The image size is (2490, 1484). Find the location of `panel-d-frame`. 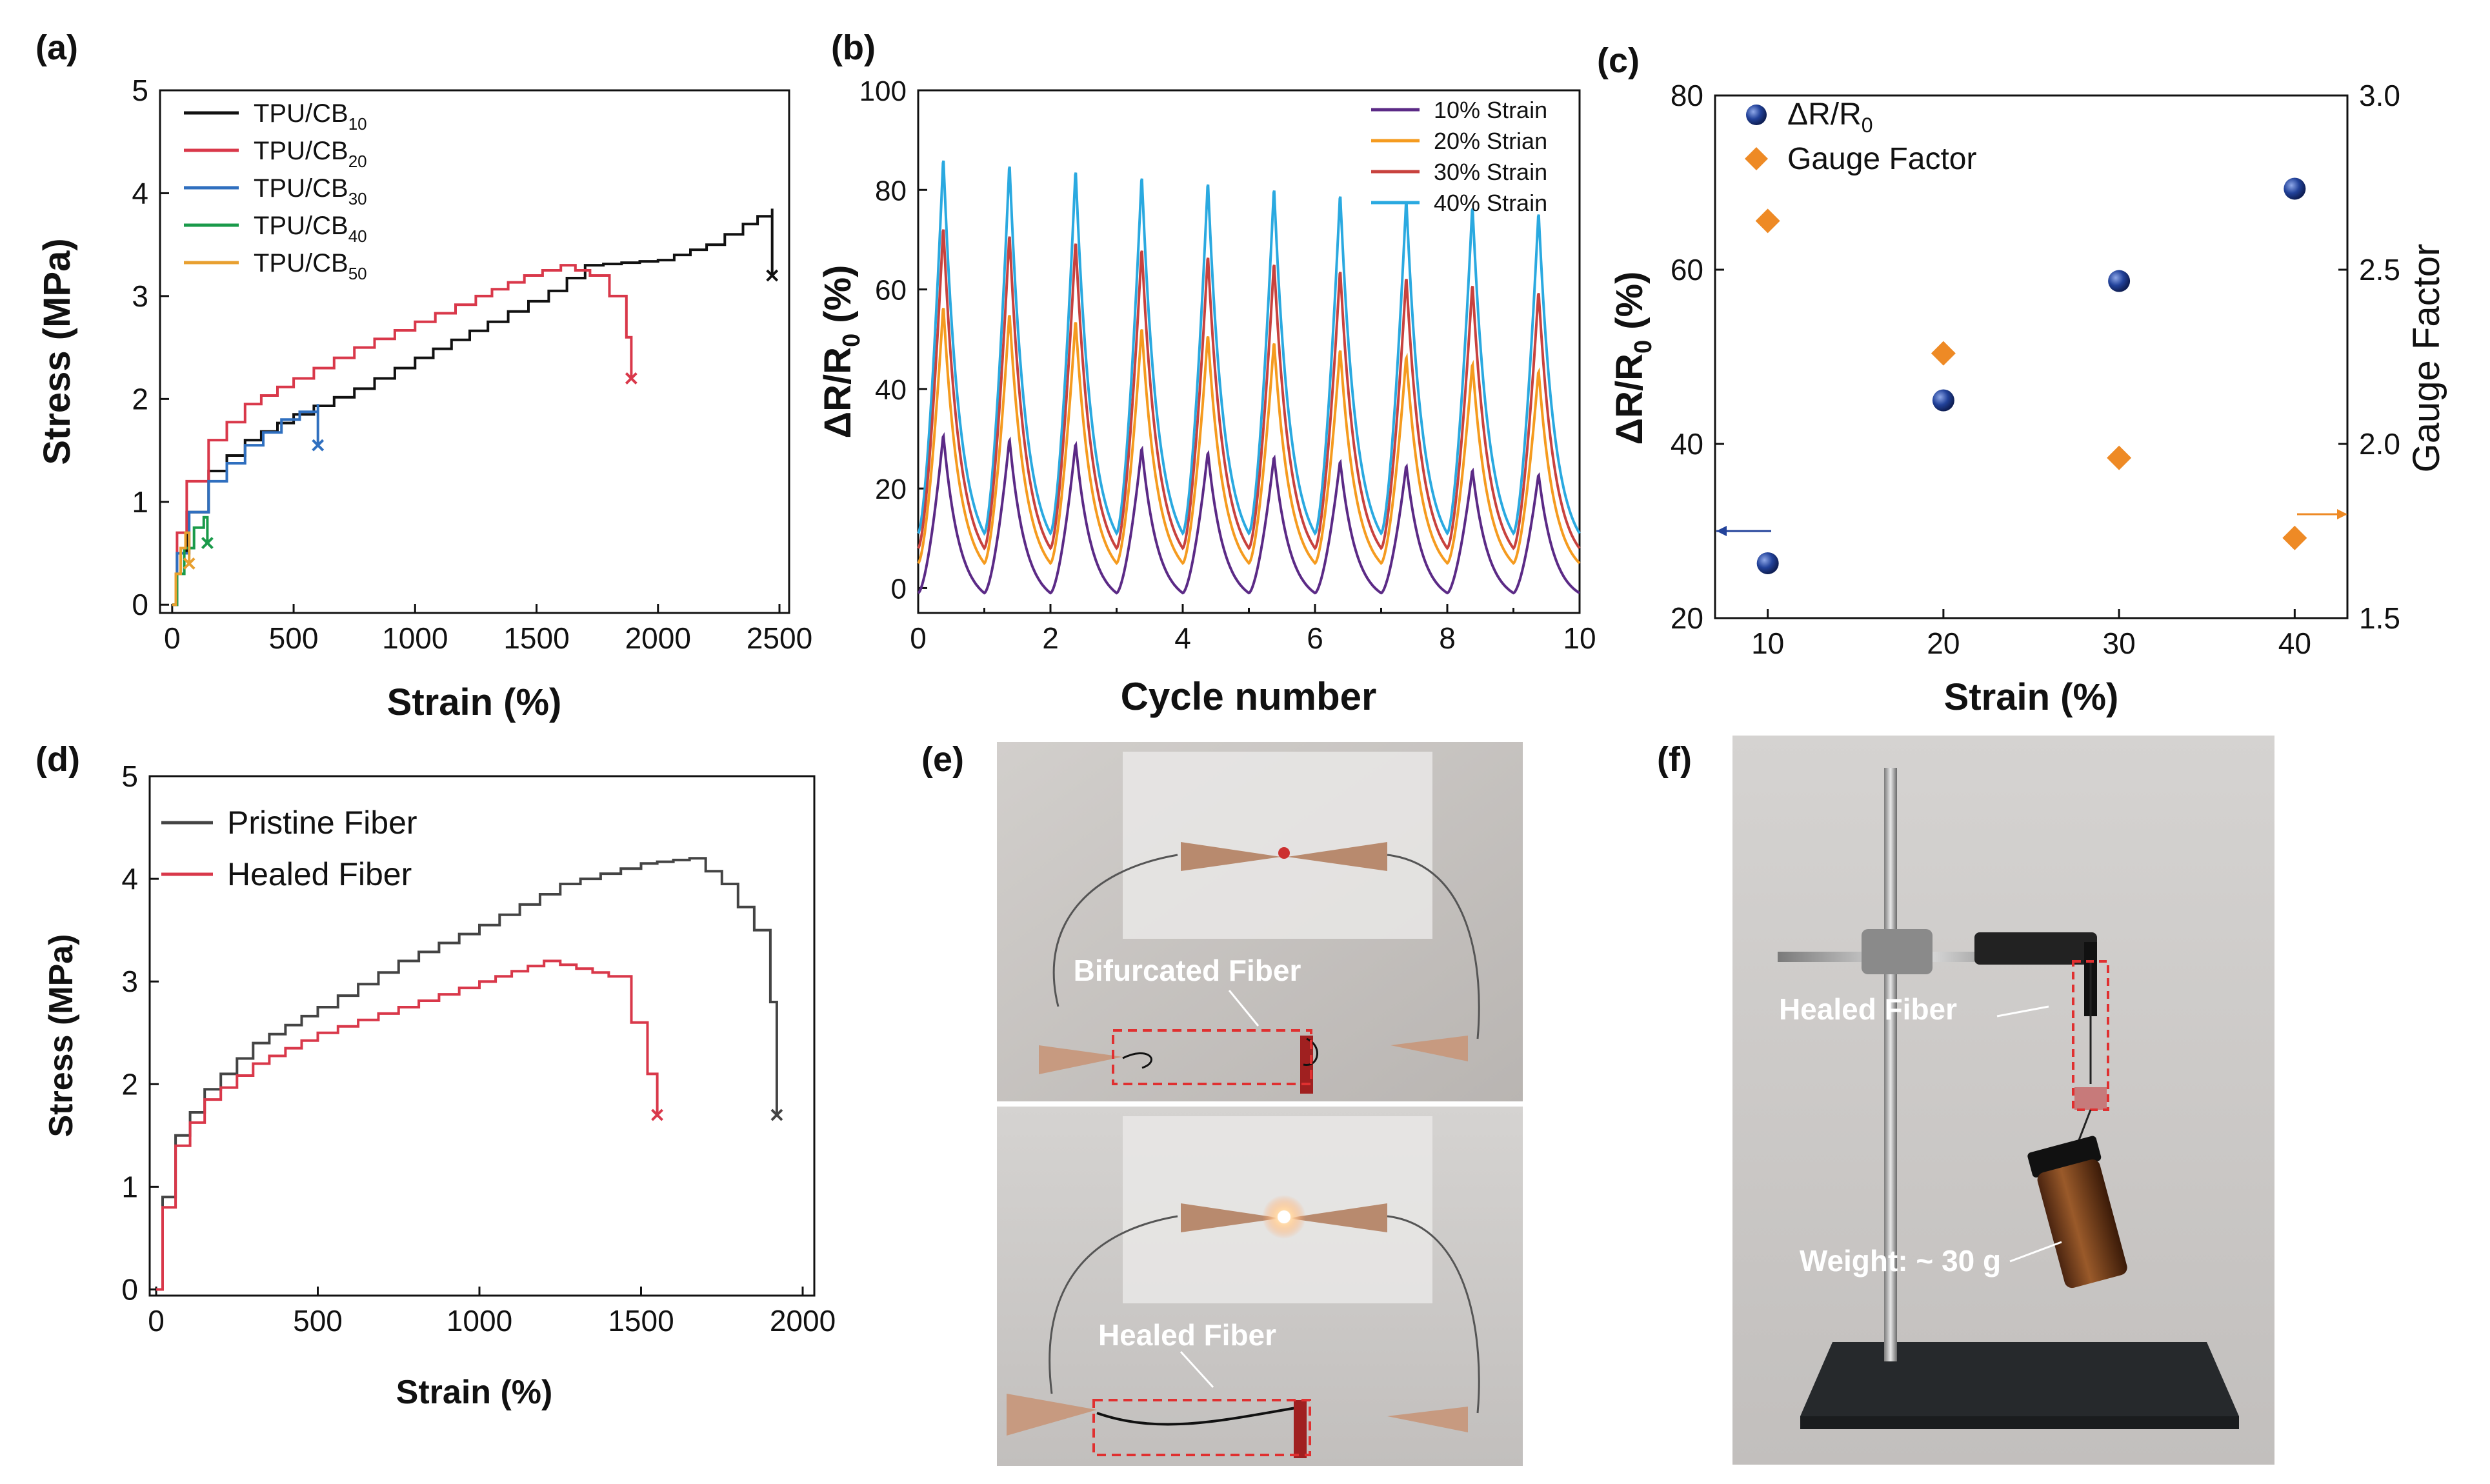

panel-d-frame is located at coordinates (482, 1036).